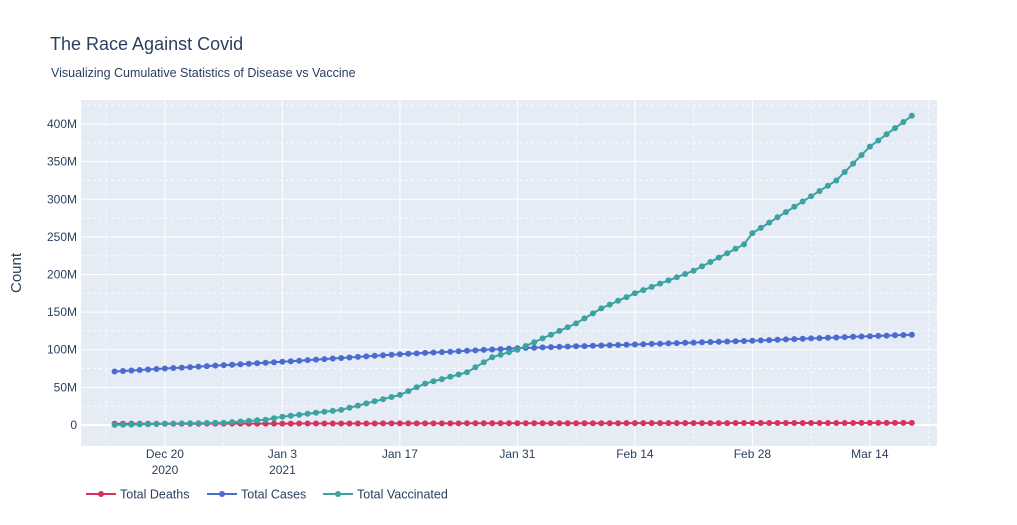 The width and height of the screenshot is (1017, 525). What do you see at coordinates (385, 495) in the screenshot?
I see `legend-item: Total Vaccinated` at bounding box center [385, 495].